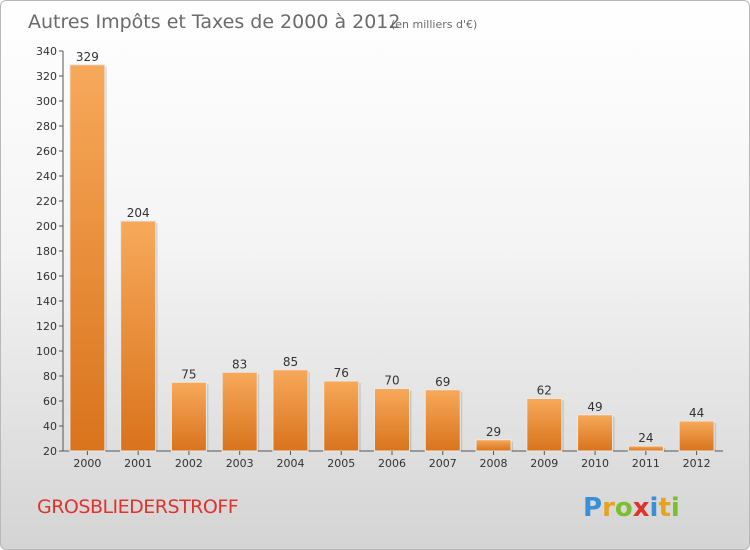 Image resolution: width=750 pixels, height=550 pixels. Describe the element at coordinates (46, 326) in the screenshot. I see `y-tick-label: 120` at that location.